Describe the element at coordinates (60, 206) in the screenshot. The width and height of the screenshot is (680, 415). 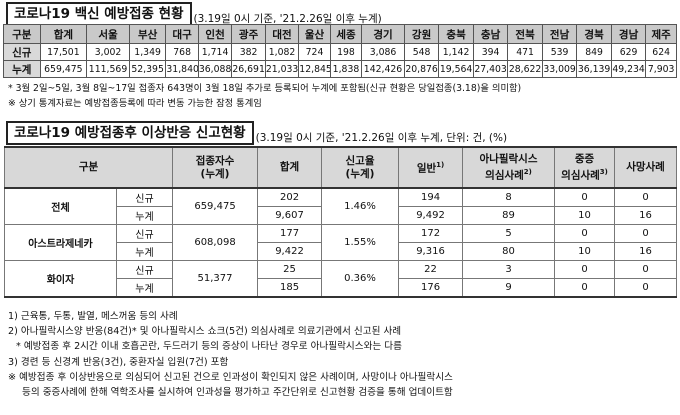
I see `group-label: 전체` at that location.